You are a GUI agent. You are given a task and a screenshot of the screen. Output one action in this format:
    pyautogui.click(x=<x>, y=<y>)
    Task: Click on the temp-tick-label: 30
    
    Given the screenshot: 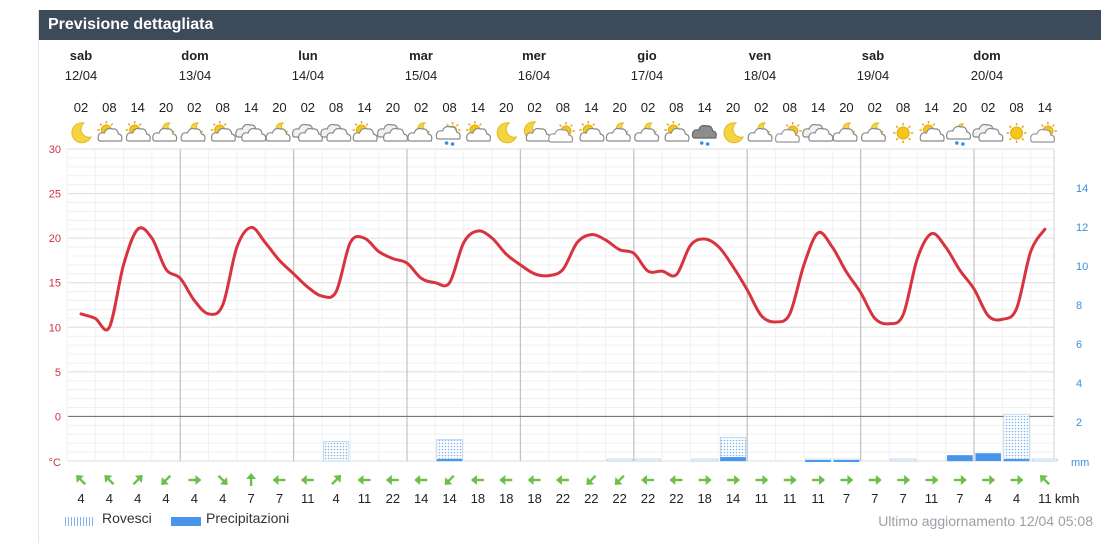 What is the action you would take?
    pyautogui.click(x=55, y=150)
    